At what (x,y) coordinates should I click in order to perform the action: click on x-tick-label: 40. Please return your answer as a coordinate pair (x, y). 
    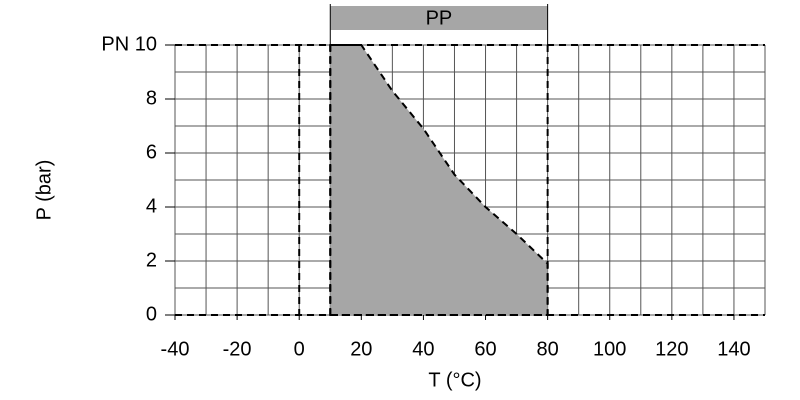
    Looking at the image, I should click on (423, 349).